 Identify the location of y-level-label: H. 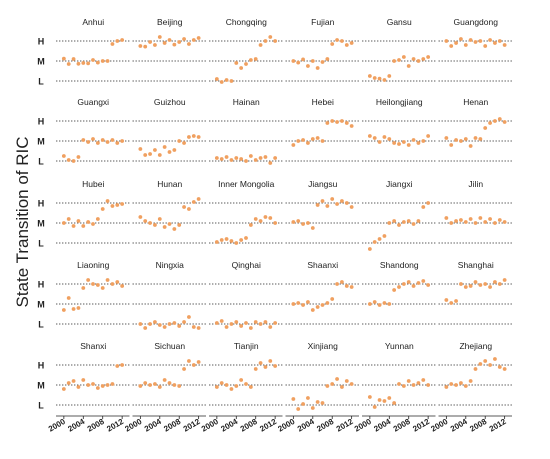
(41, 366).